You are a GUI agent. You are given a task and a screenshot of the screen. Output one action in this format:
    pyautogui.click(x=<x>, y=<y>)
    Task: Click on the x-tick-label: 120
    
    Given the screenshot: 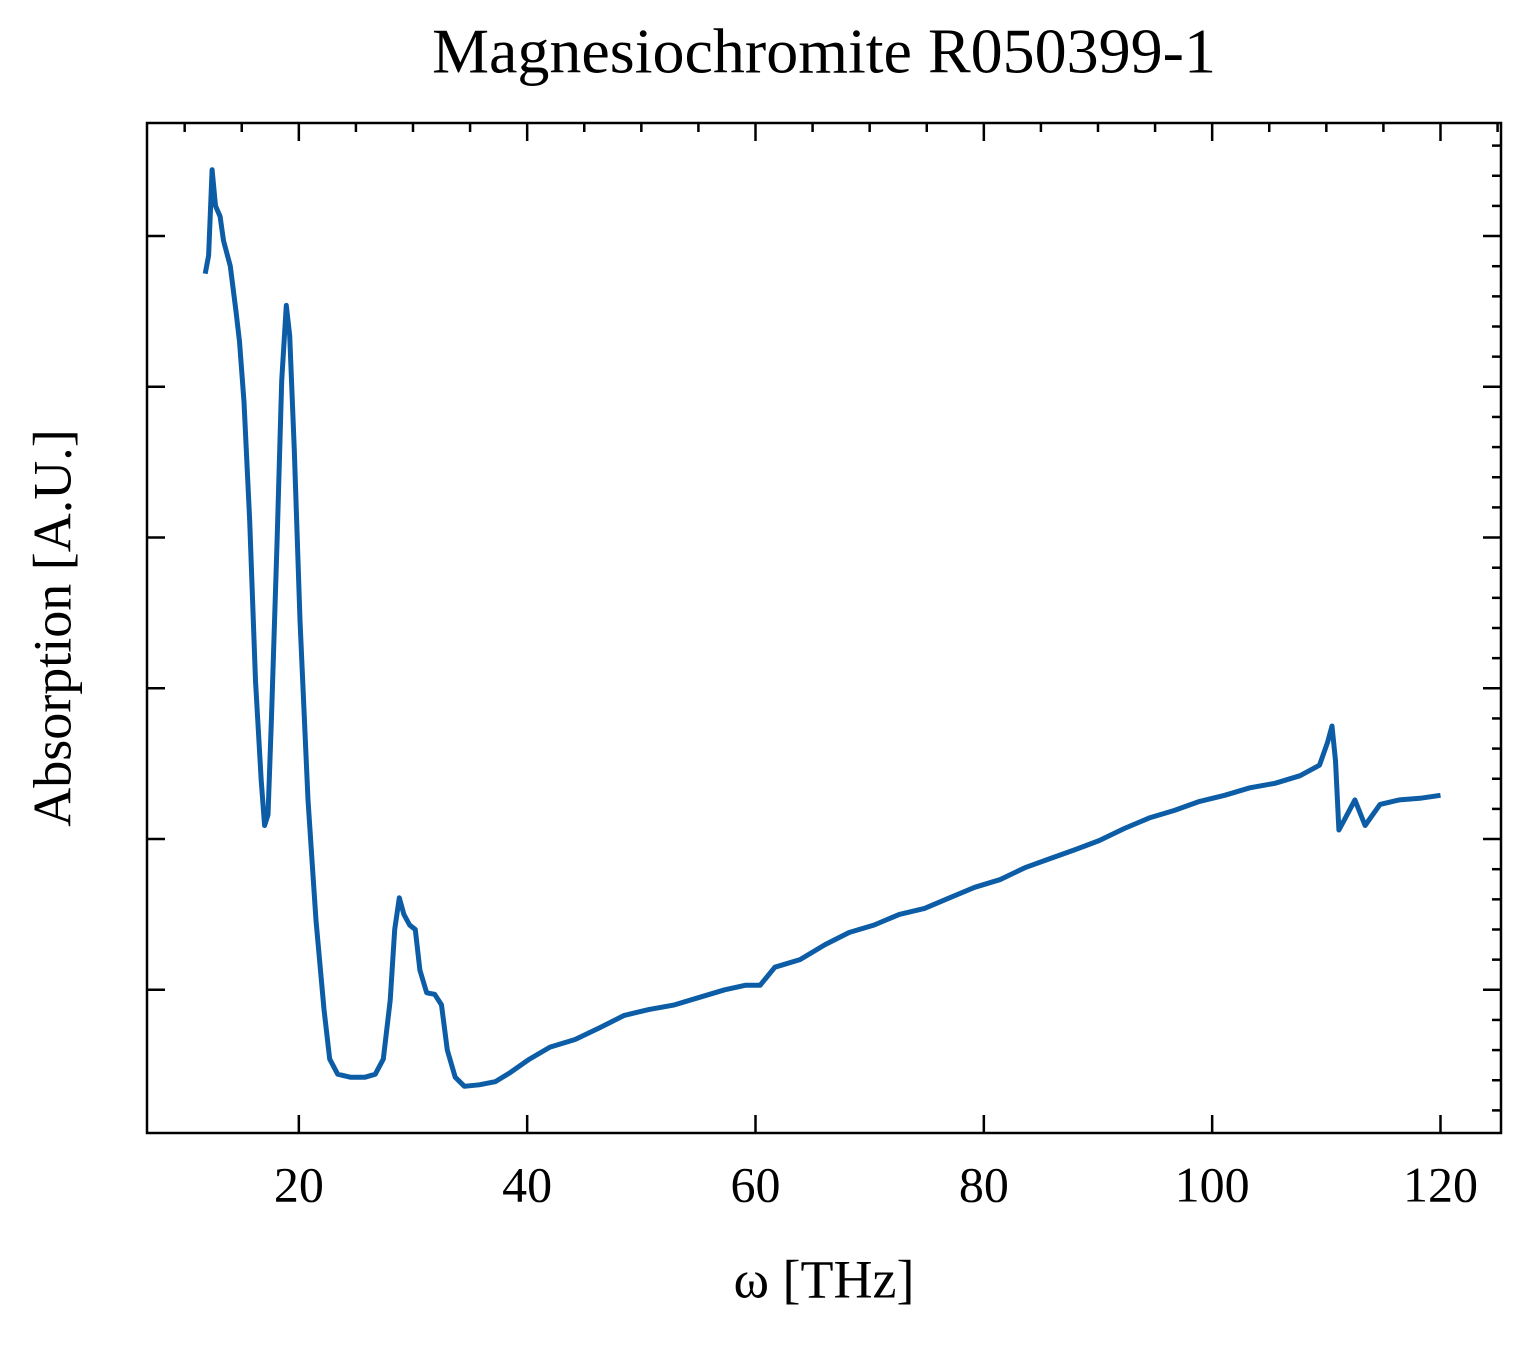 What is the action you would take?
    pyautogui.click(x=1440, y=1184)
    